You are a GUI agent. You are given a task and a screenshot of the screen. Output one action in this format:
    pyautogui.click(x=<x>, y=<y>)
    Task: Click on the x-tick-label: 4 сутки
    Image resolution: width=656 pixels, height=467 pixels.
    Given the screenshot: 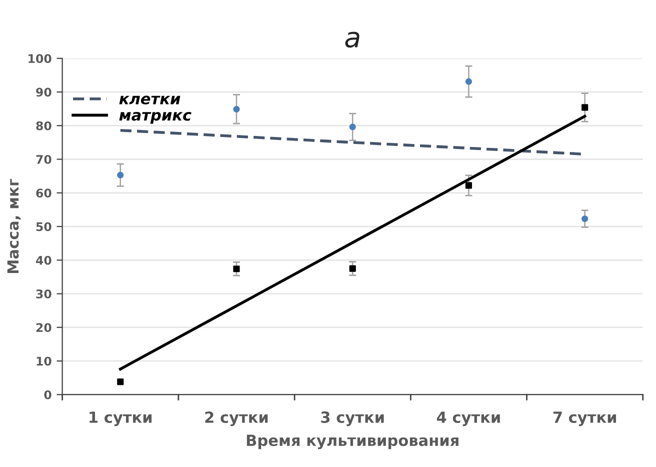 What is the action you would take?
    pyautogui.click(x=468, y=419)
    